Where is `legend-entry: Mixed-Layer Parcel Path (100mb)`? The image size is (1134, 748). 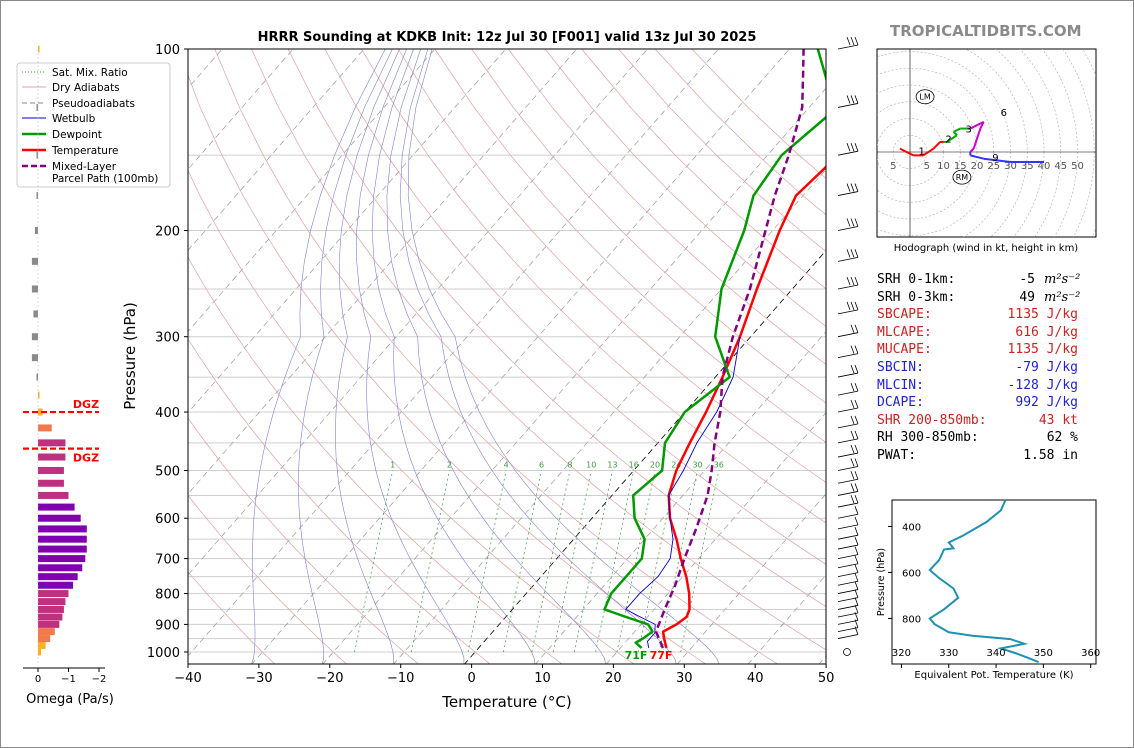 legend-entry: Mixed-Layer Parcel Path (100mb) is located at coordinates (105, 173).